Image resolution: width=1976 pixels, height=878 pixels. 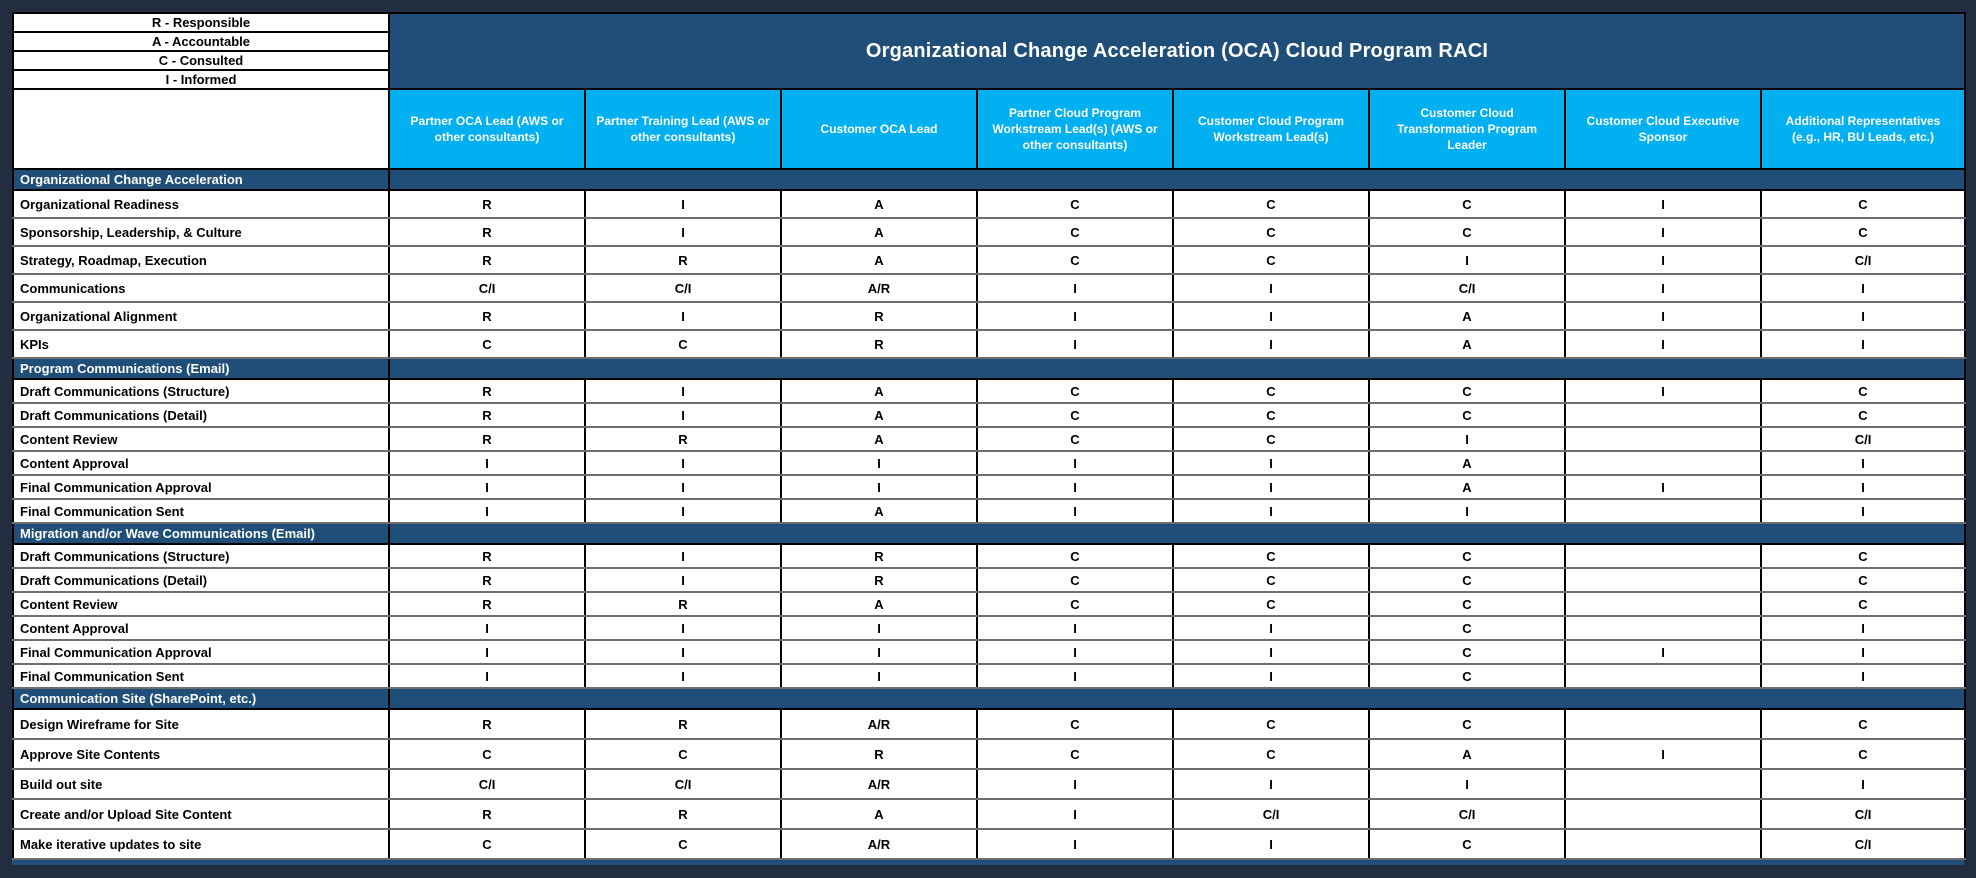 I want to click on raci-value-cell, so click(x=1663, y=439).